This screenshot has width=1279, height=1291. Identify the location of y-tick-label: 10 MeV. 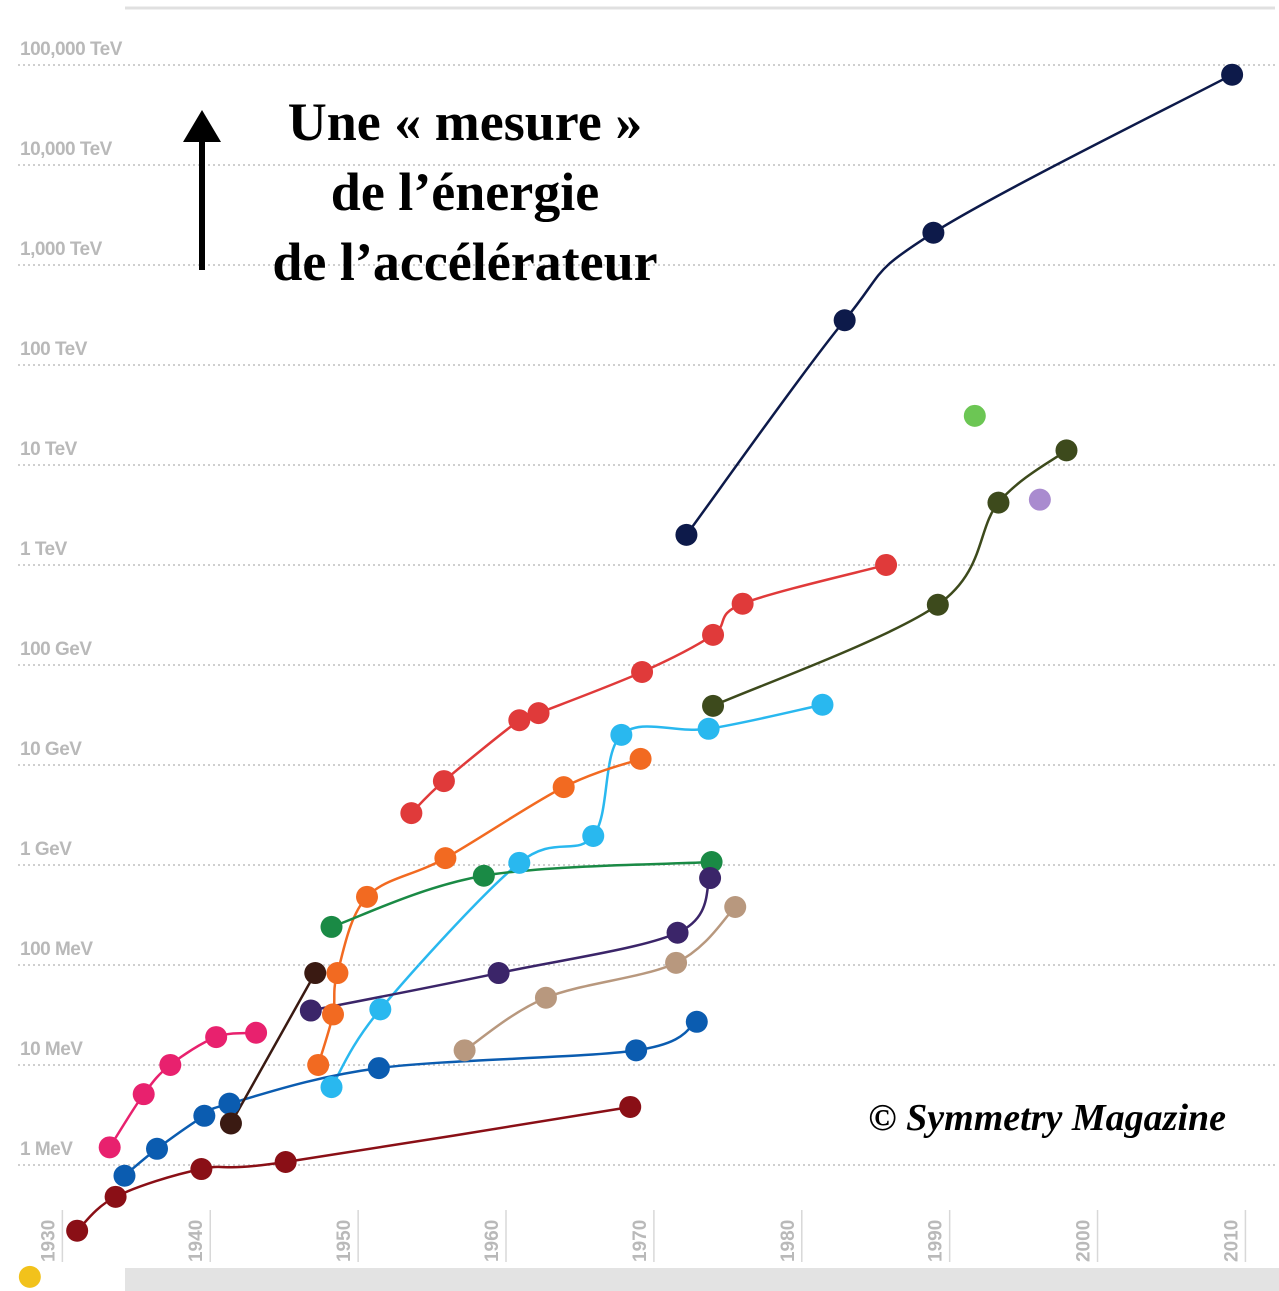
(51, 1049).